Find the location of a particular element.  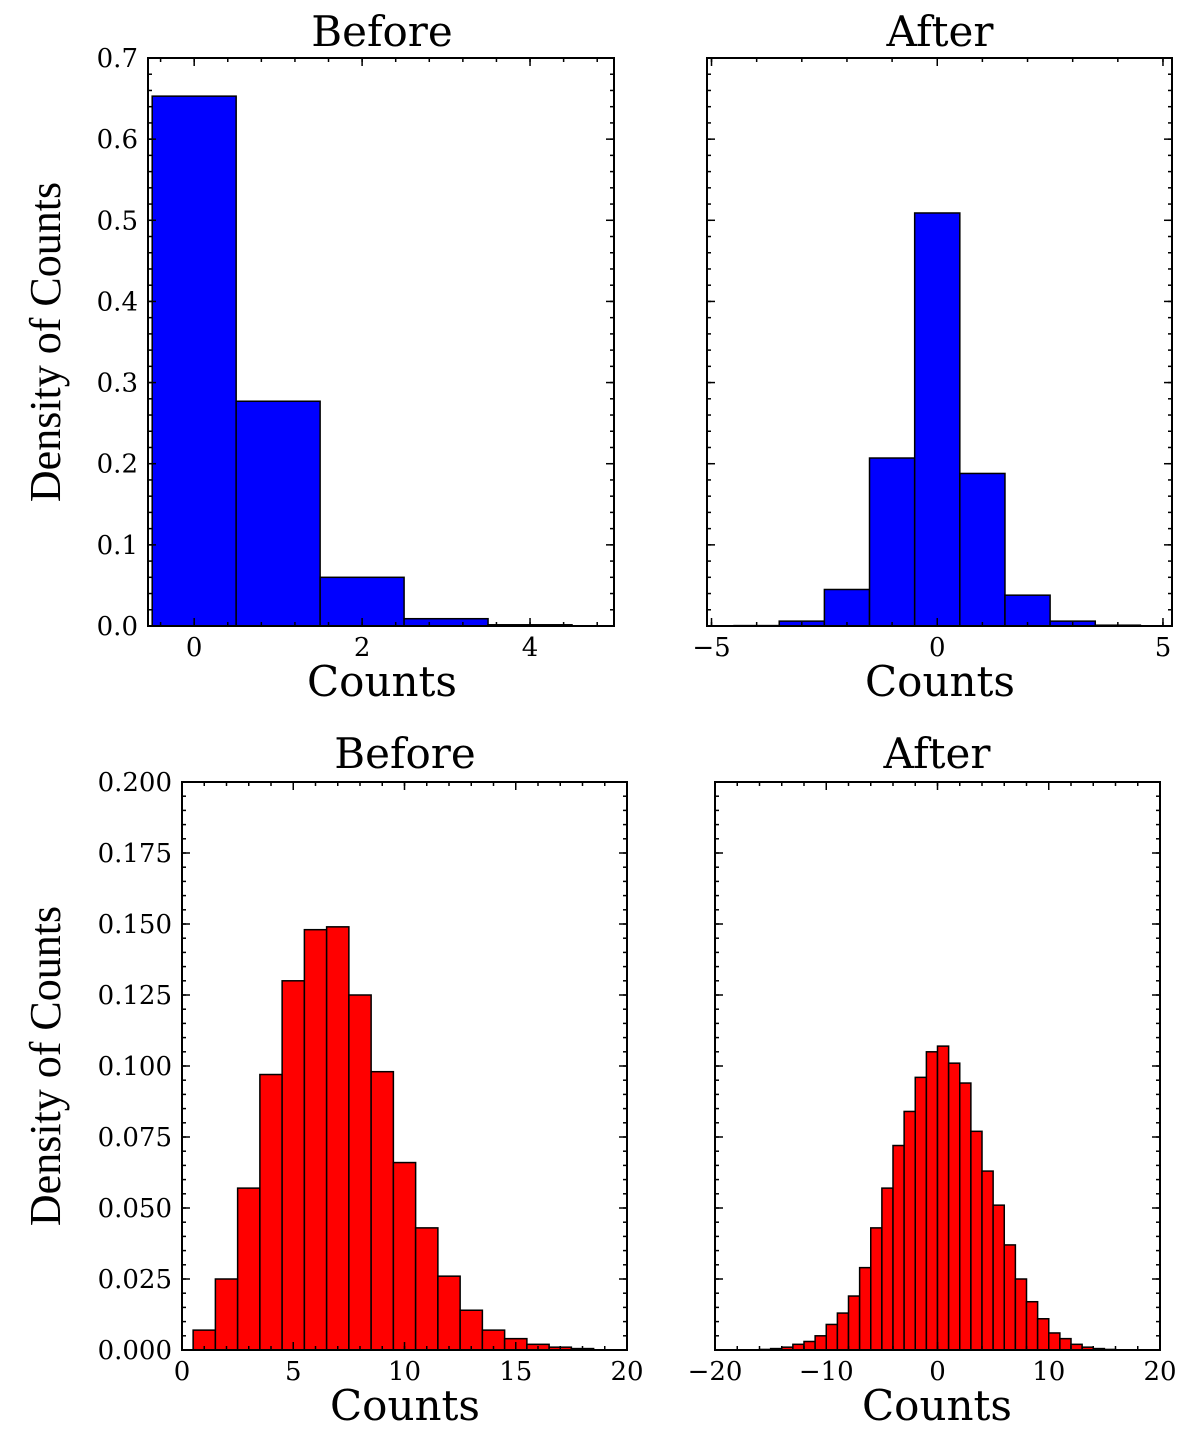

x-tick-label: 15 is located at coordinates (515, 1372).